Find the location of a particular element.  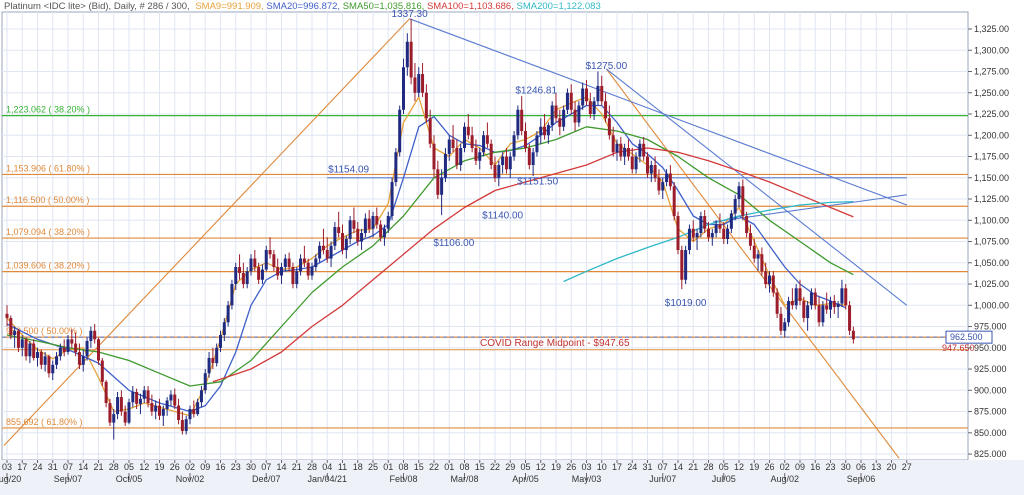

x-tick-label: 24 is located at coordinates (632, 467).